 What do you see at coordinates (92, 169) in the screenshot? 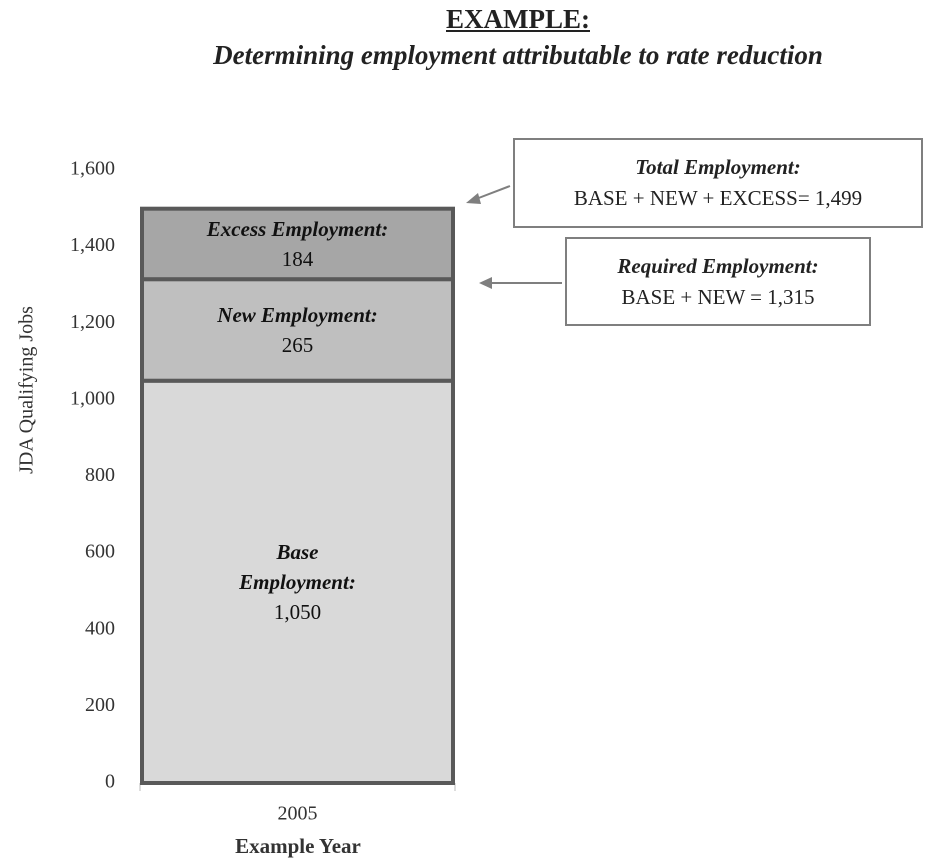
I see `y-tick-label: 1,600` at bounding box center [92, 169].